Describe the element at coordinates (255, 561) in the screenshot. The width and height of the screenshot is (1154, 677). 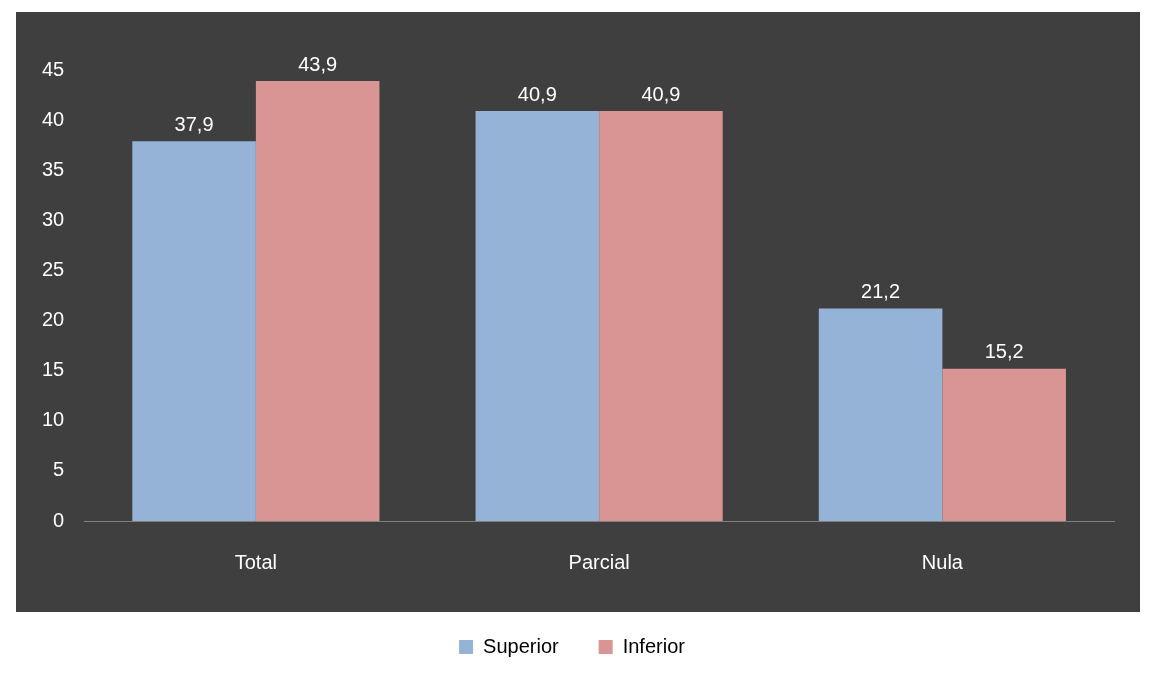
I see `x-tick-label: Total` at that location.